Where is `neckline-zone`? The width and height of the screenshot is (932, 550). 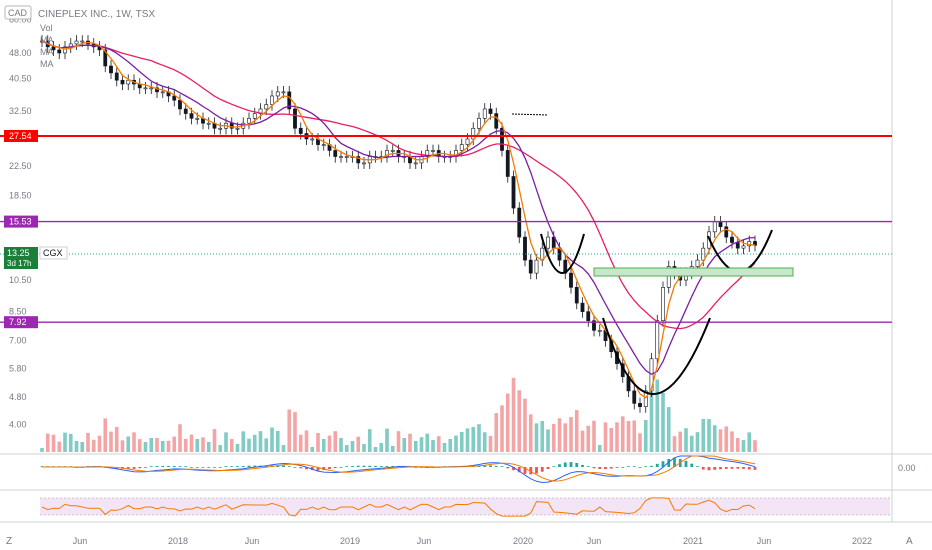 neckline-zone is located at coordinates (693, 272).